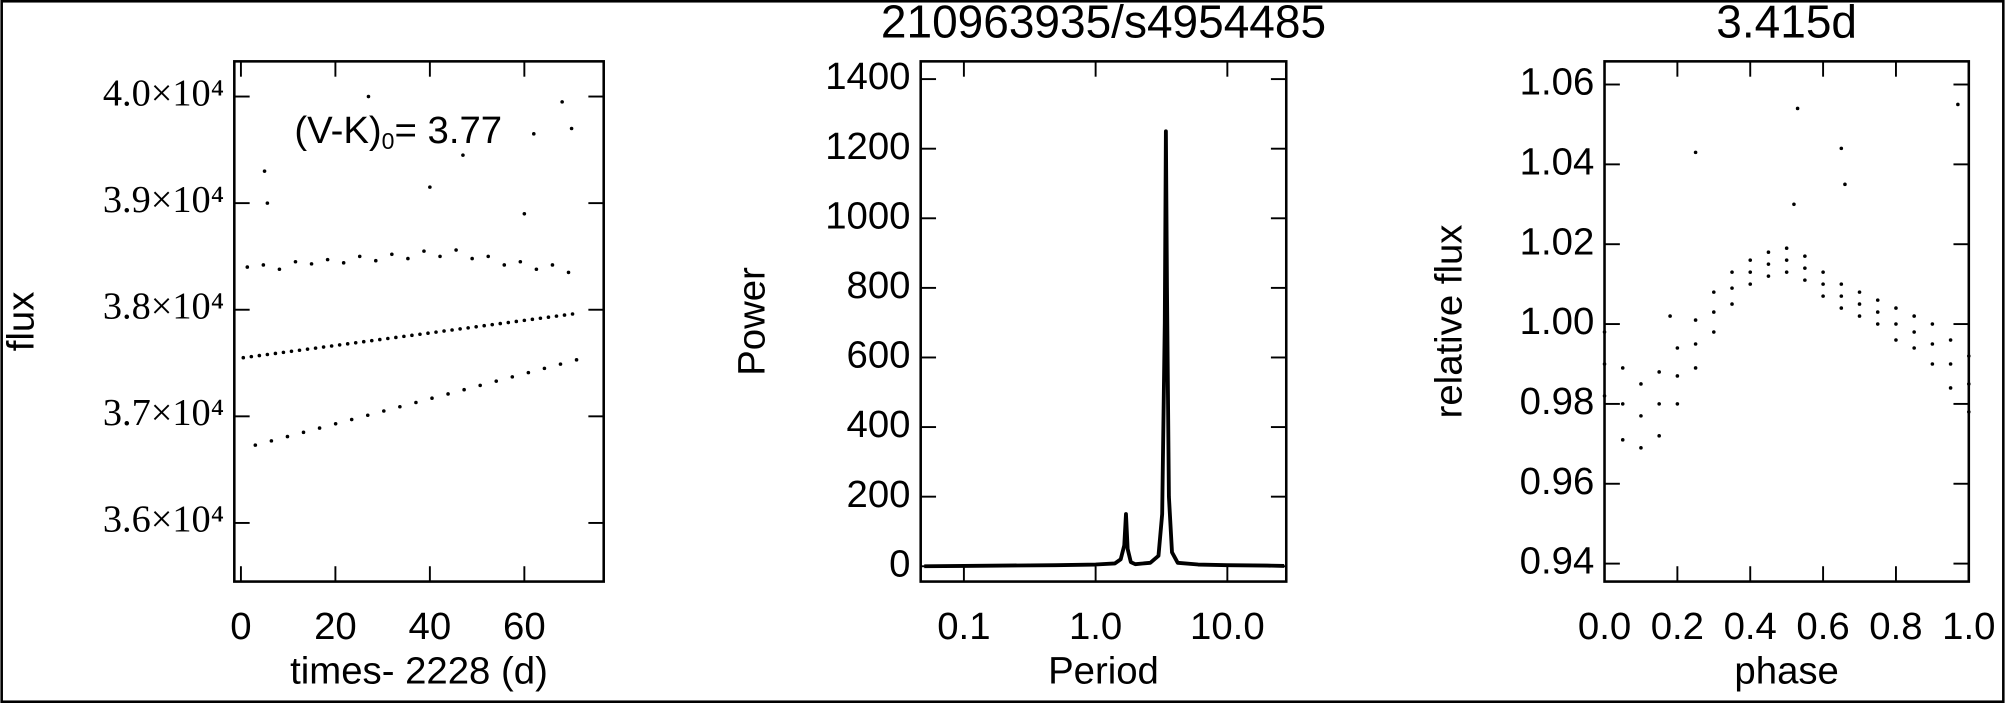 The image size is (2005, 703). What do you see at coordinates (1557, 401) in the screenshot?
I see `y-tick-label: 0.98` at bounding box center [1557, 401].